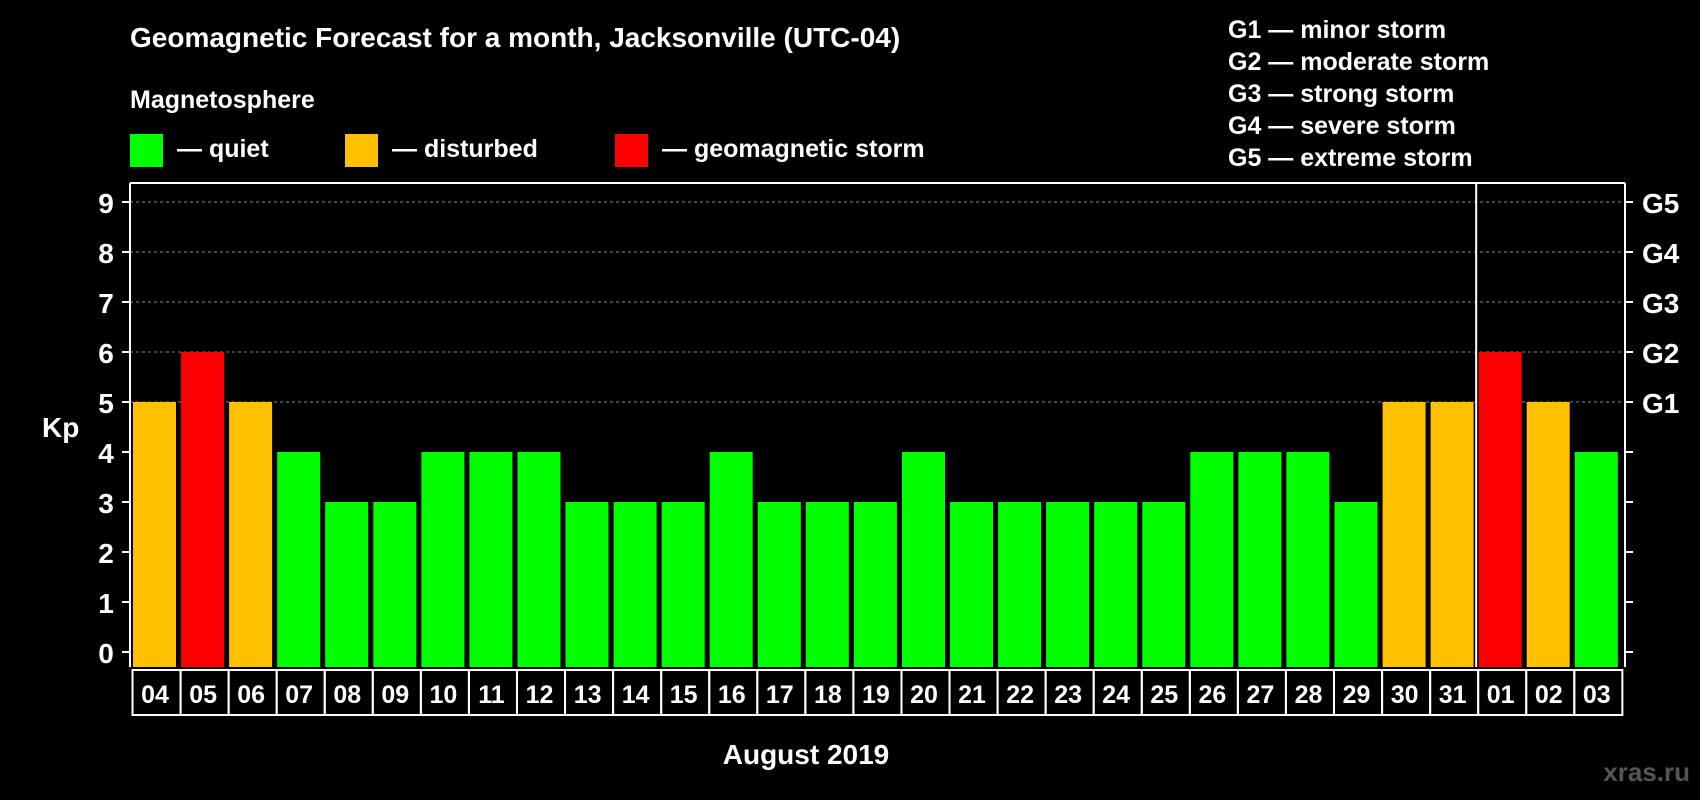 The height and width of the screenshot is (800, 1700). Describe the element at coordinates (1660, 203) in the screenshot. I see `right-axis-label: G5` at that location.